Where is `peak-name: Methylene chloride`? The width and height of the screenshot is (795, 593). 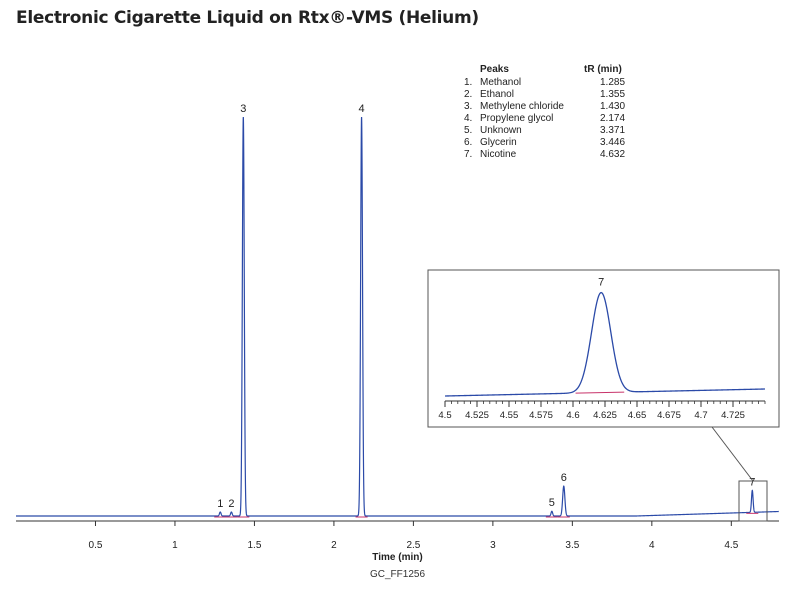 peak-name: Methylene chloride is located at coordinates (522, 106).